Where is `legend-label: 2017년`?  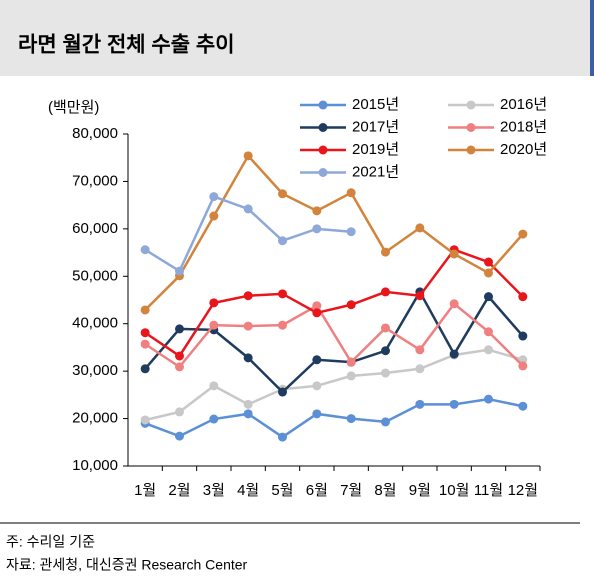
legend-label: 2017년 is located at coordinates (375, 126).